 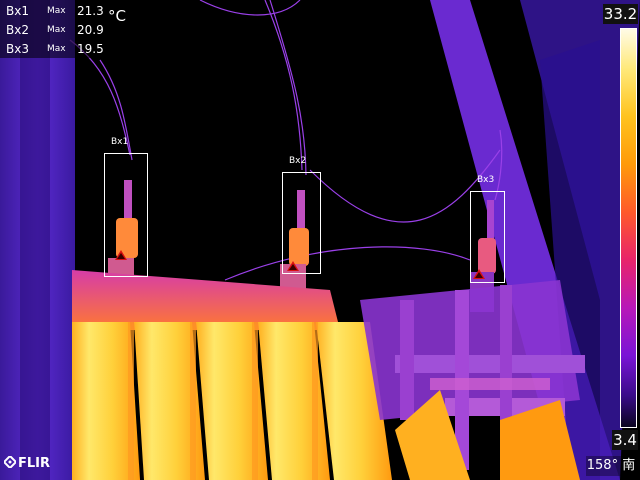 I want to click on measurement-row: Bx3 Max 19.5, so click(x=59, y=49).